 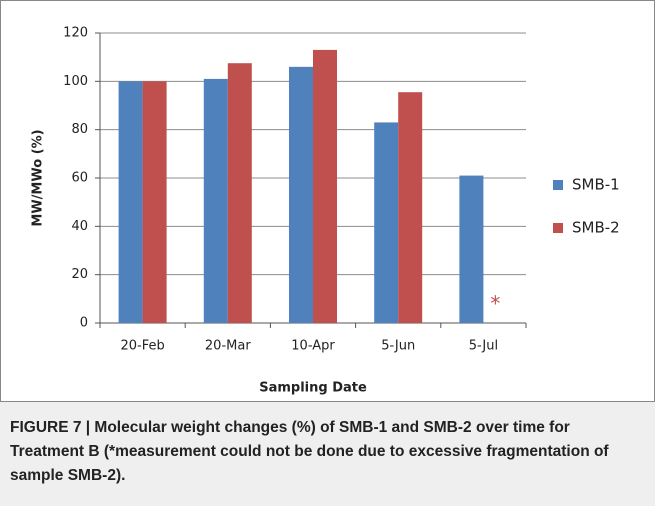 I want to click on x-tick-label: 20-Mar, so click(x=228, y=346).